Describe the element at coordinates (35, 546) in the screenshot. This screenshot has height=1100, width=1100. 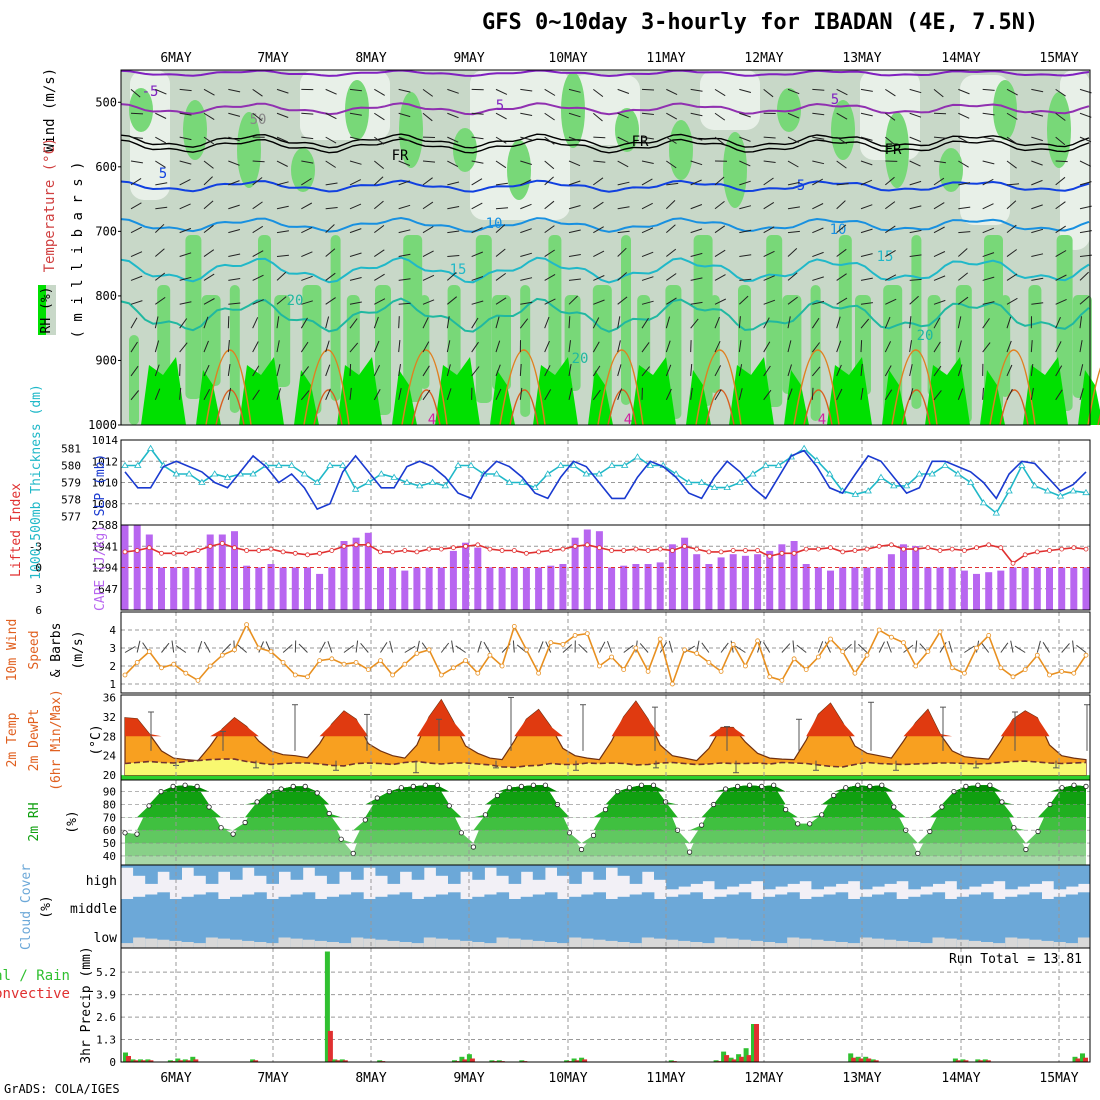
I see `li-ytick-0: -3` at that location.